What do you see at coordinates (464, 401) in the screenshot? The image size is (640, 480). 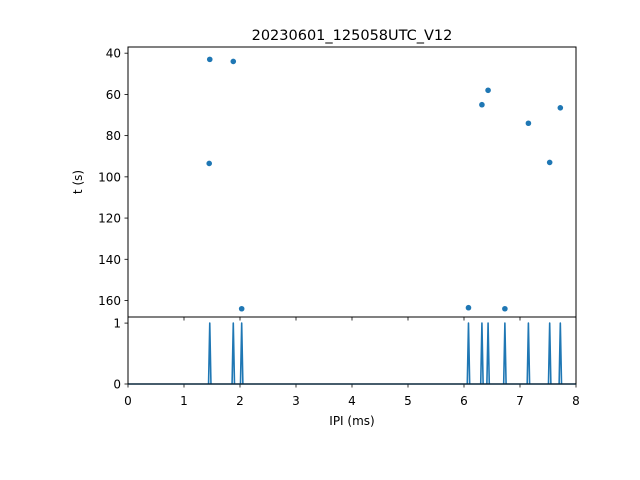 I see `x-tick-label: 6` at bounding box center [464, 401].